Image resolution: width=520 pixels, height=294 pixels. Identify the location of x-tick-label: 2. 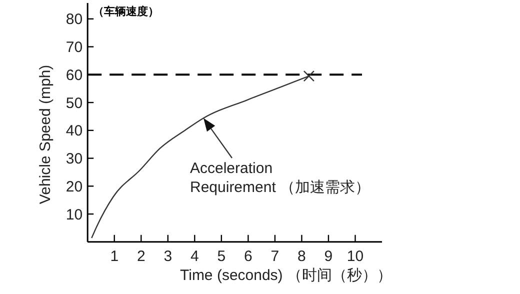
(141, 256).